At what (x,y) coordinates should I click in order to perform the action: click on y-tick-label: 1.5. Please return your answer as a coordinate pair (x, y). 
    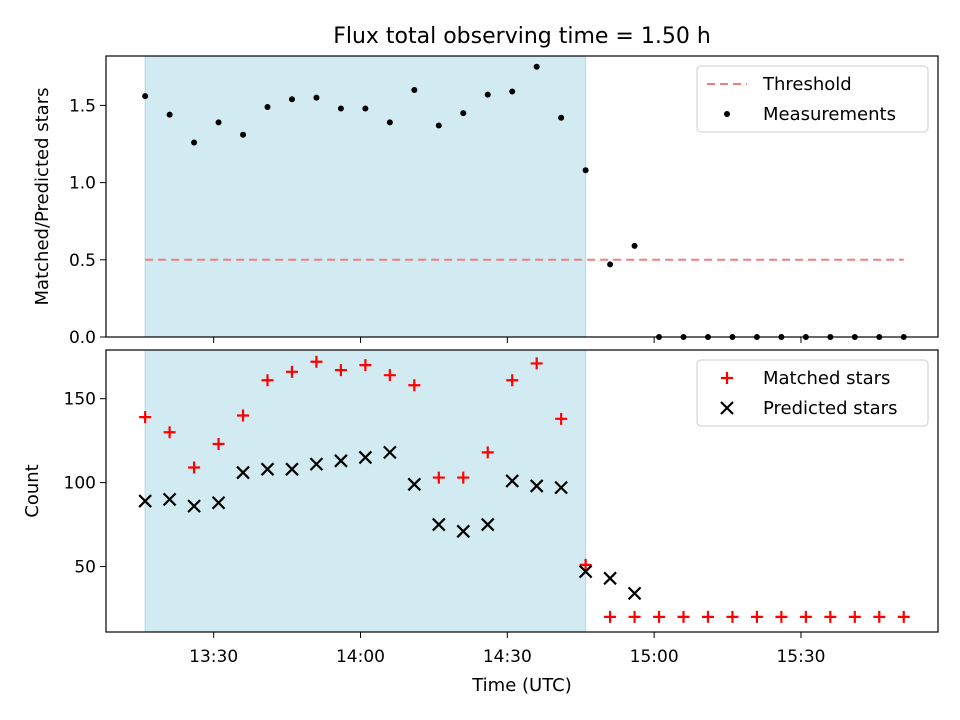
    Looking at the image, I should click on (82, 106).